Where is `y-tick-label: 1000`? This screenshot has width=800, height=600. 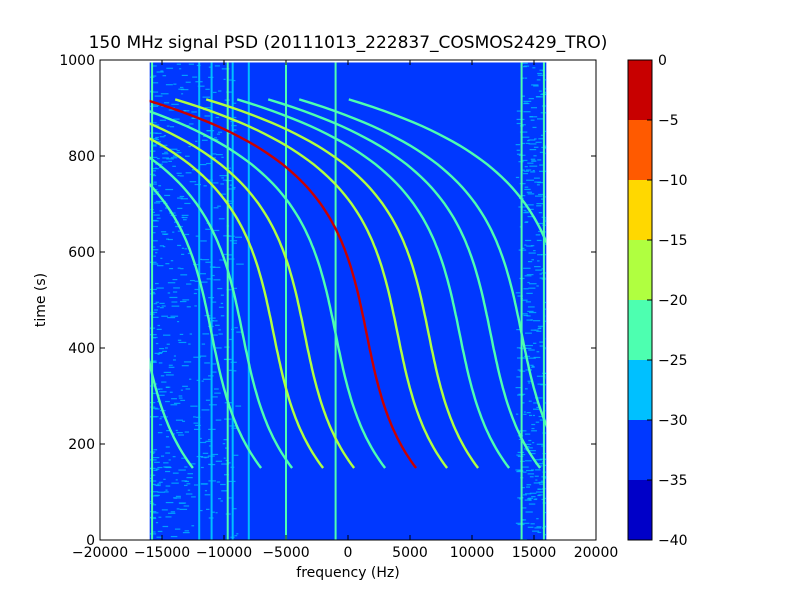 y-tick-label: 1000 is located at coordinates (77, 61).